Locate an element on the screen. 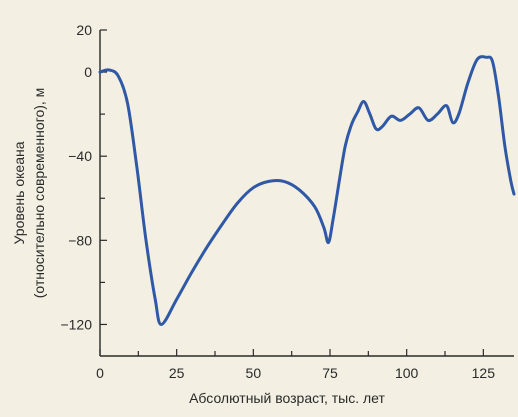 This screenshot has height=417, width=518. x-ticks: 0 25 50 75 100 125 is located at coordinates (295, 365).